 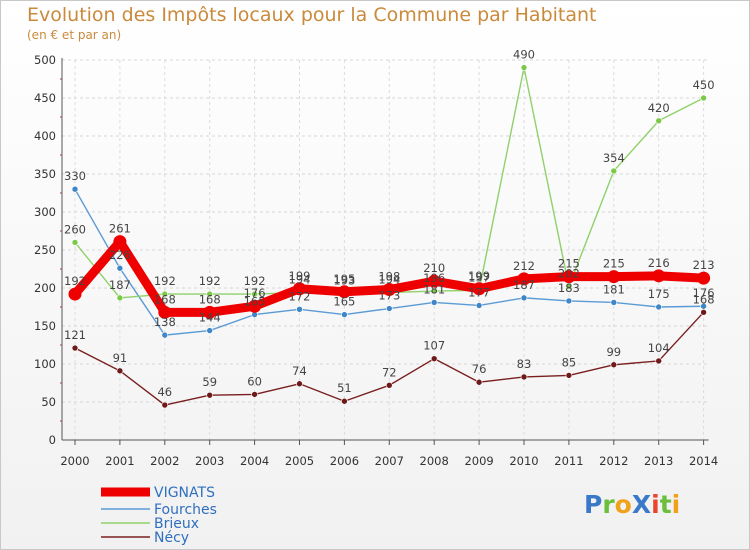 I want to click on x-tick-label: 2014, so click(x=703, y=461).